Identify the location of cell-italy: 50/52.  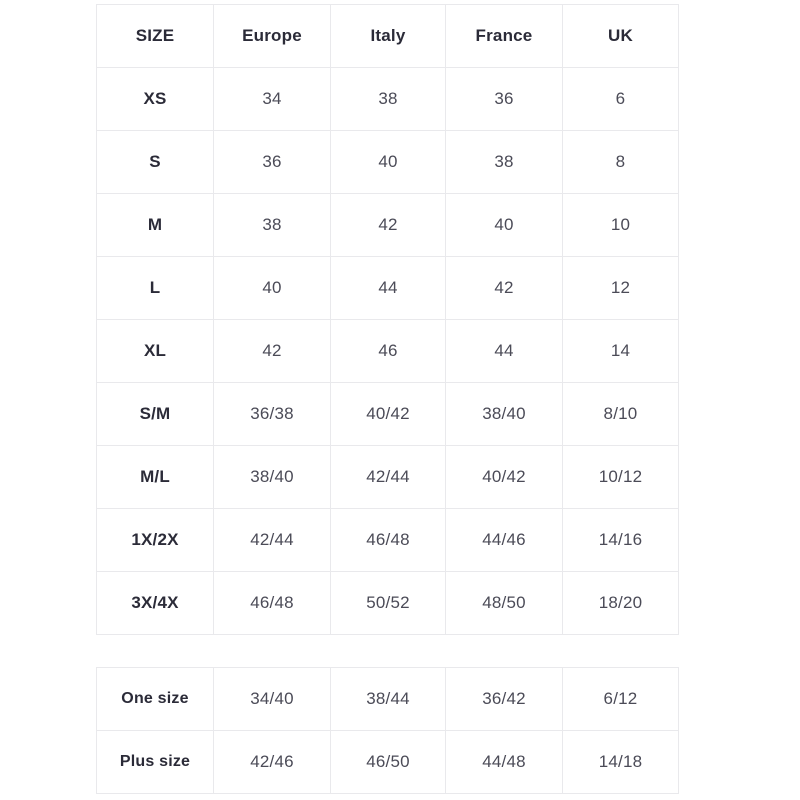
(388, 603).